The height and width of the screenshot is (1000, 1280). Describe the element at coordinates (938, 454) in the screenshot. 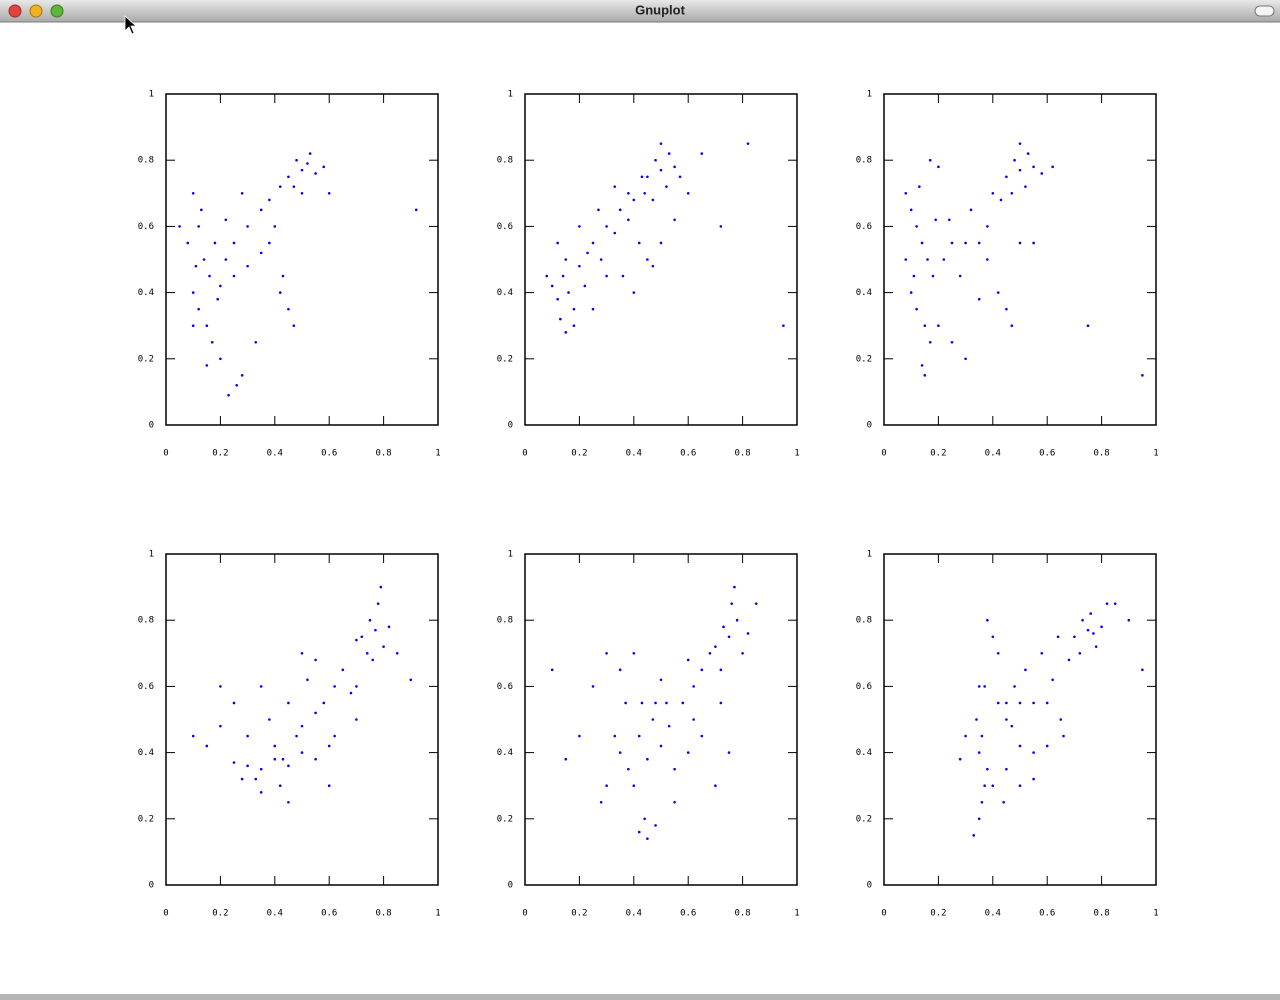

I see `x-tick-label: 0.2` at that location.